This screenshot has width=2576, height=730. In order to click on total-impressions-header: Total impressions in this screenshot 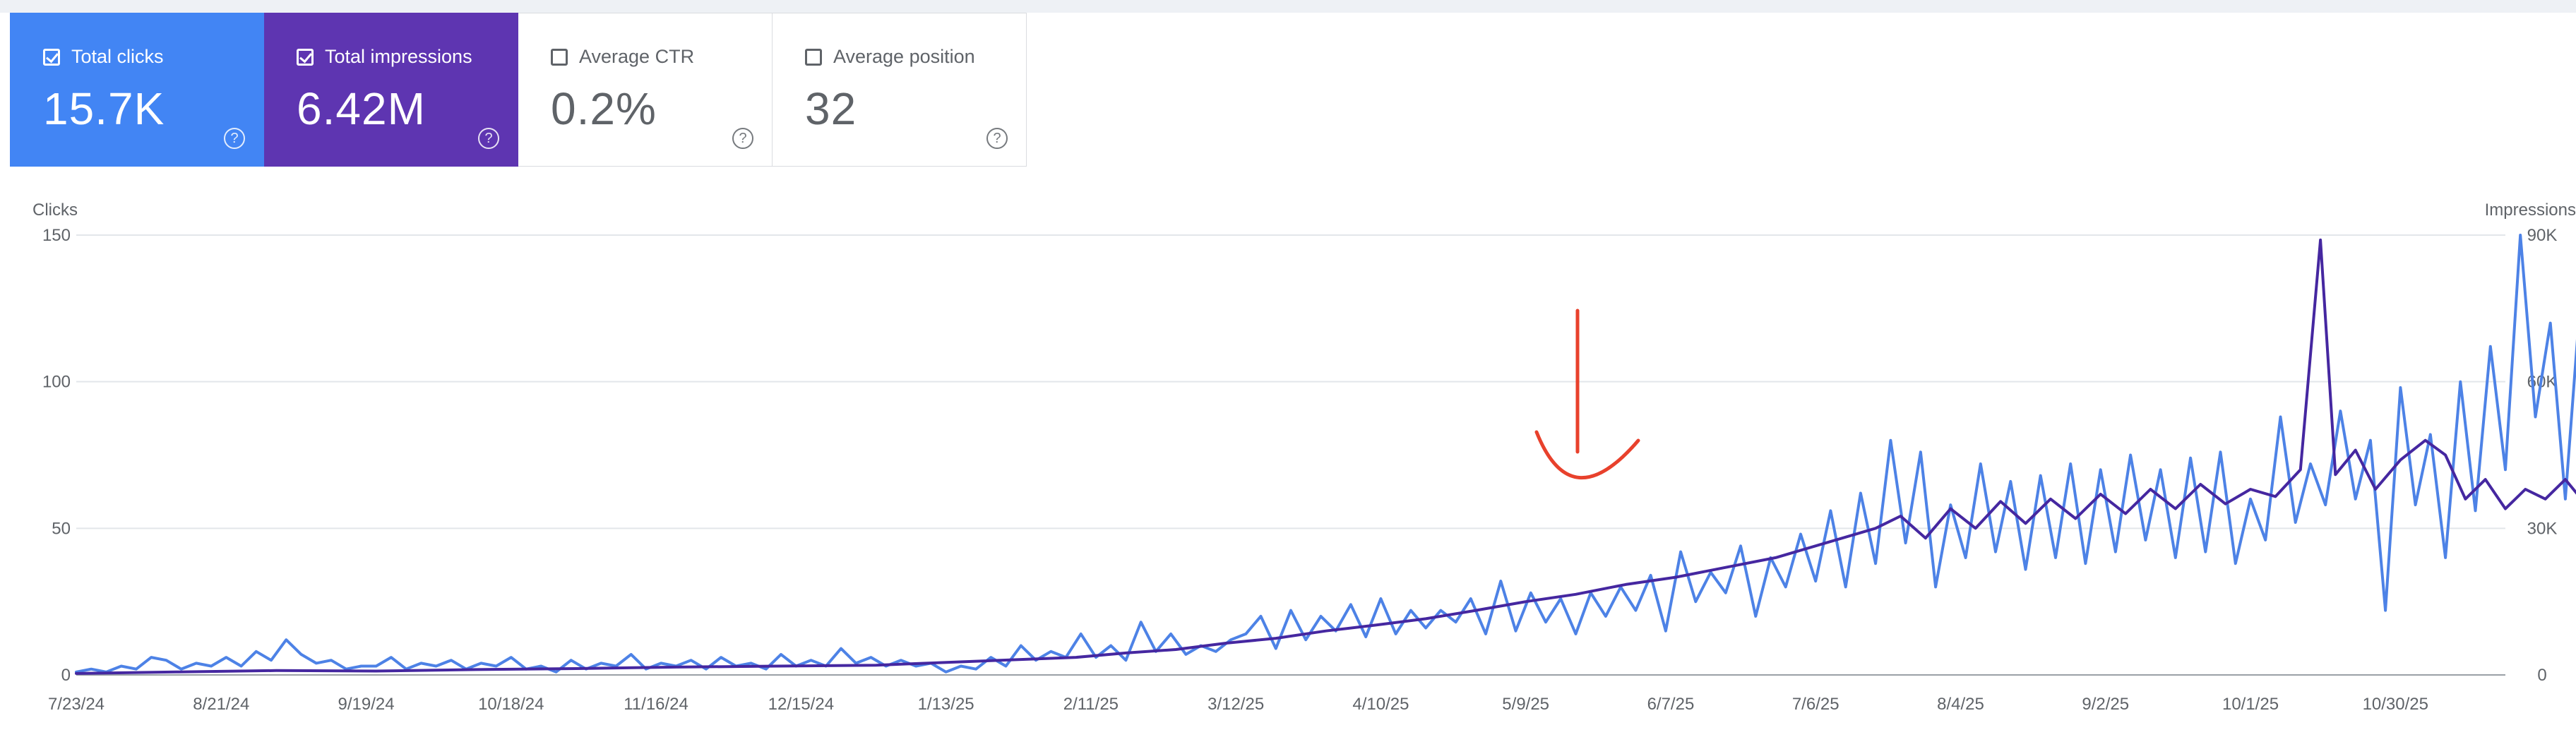, I will do `click(384, 57)`.